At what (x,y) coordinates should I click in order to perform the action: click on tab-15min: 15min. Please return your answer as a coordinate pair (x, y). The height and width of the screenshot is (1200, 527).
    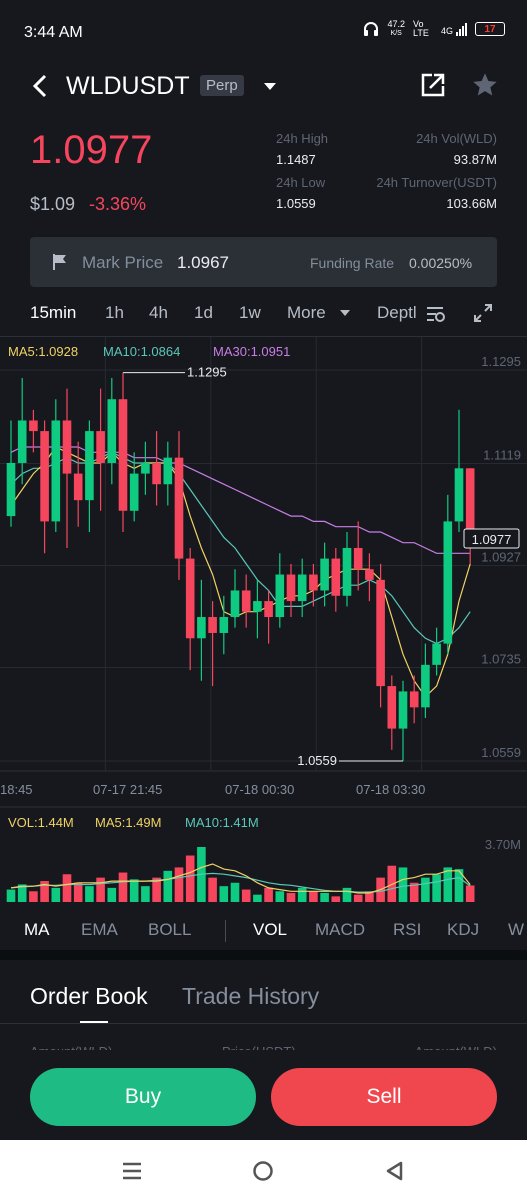
    Looking at the image, I should click on (53, 312).